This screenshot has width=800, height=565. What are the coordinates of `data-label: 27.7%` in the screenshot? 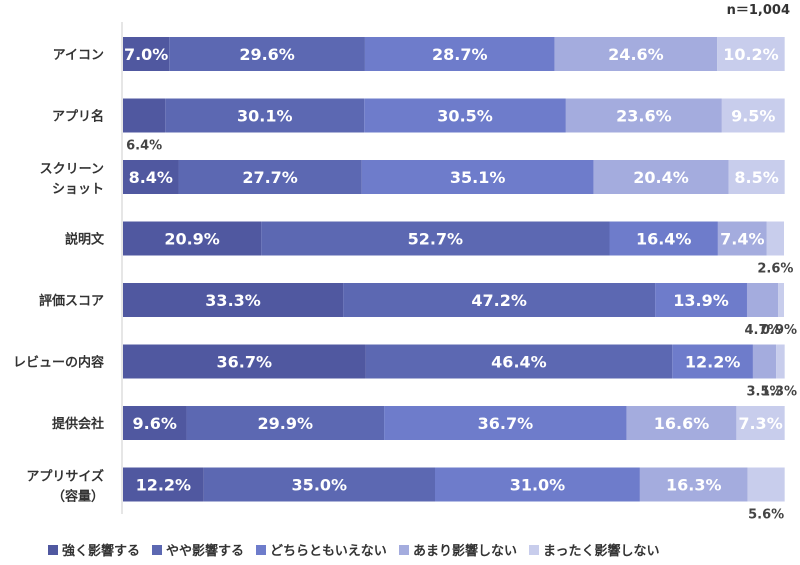 It's located at (270, 177).